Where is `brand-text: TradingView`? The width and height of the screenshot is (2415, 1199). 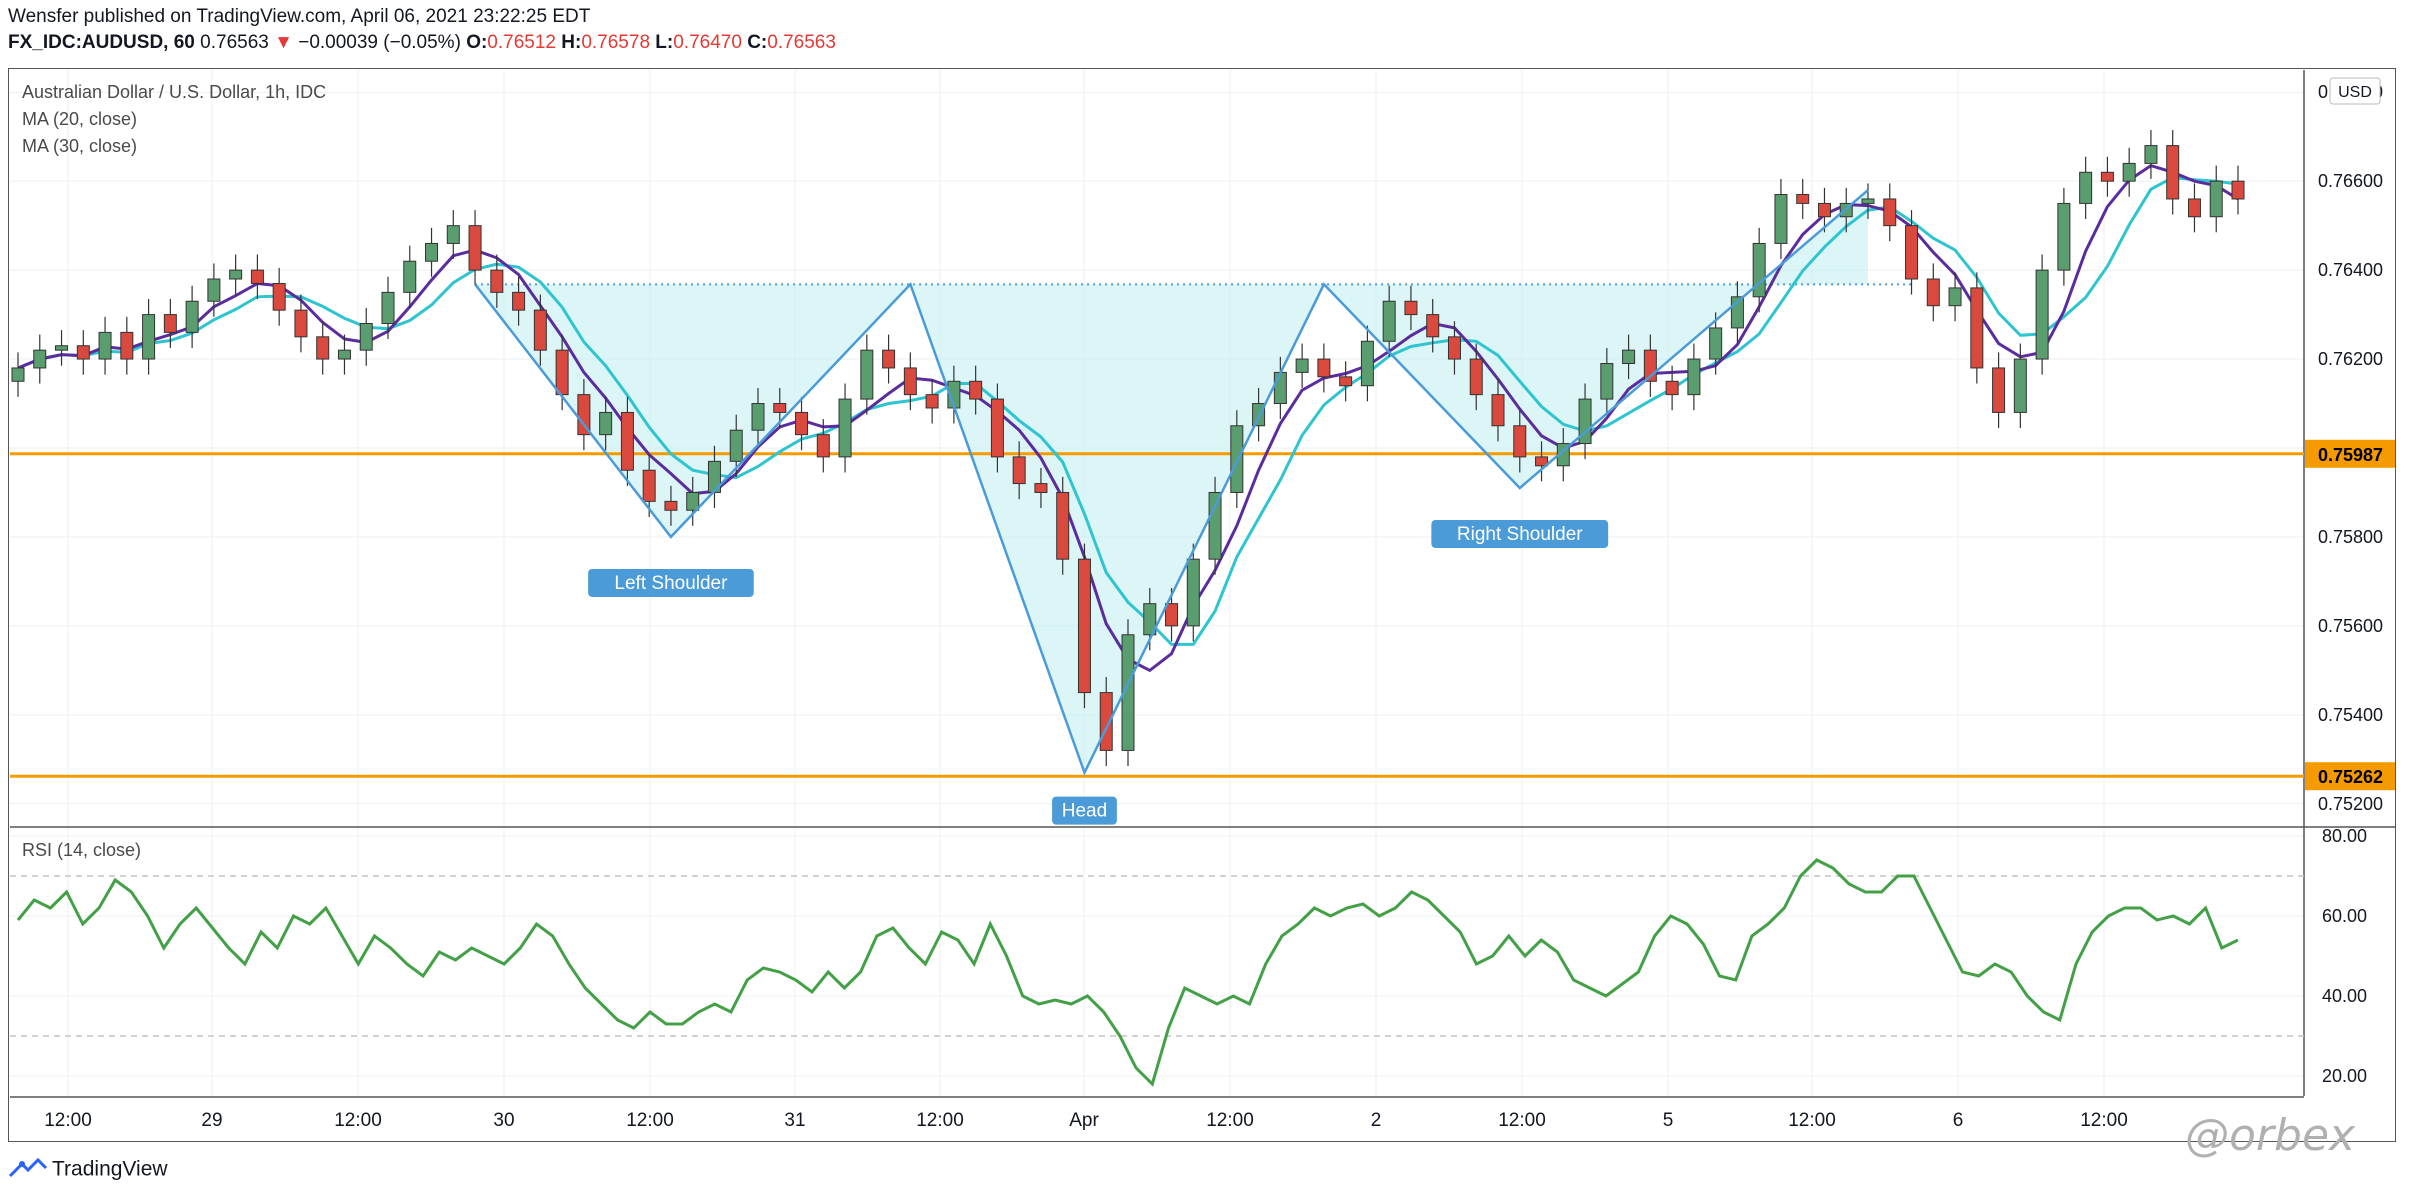 brand-text: TradingView is located at coordinates (110, 1169).